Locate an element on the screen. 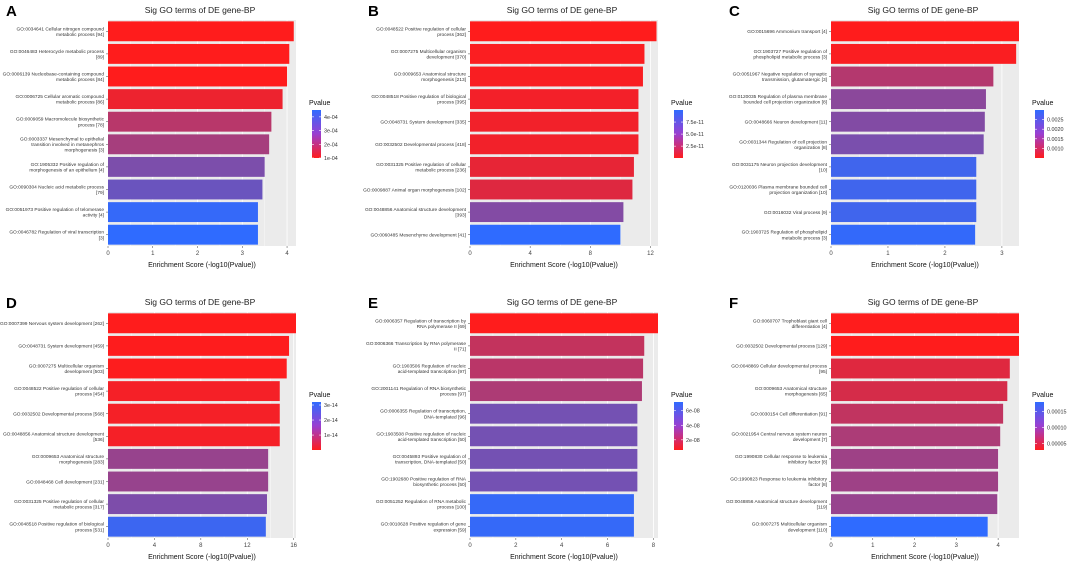 Image resolution: width=1084 pixels, height=586 pixels. category-label-line: GO:1902680 Positive regulation of RNA is located at coordinates (424, 480).